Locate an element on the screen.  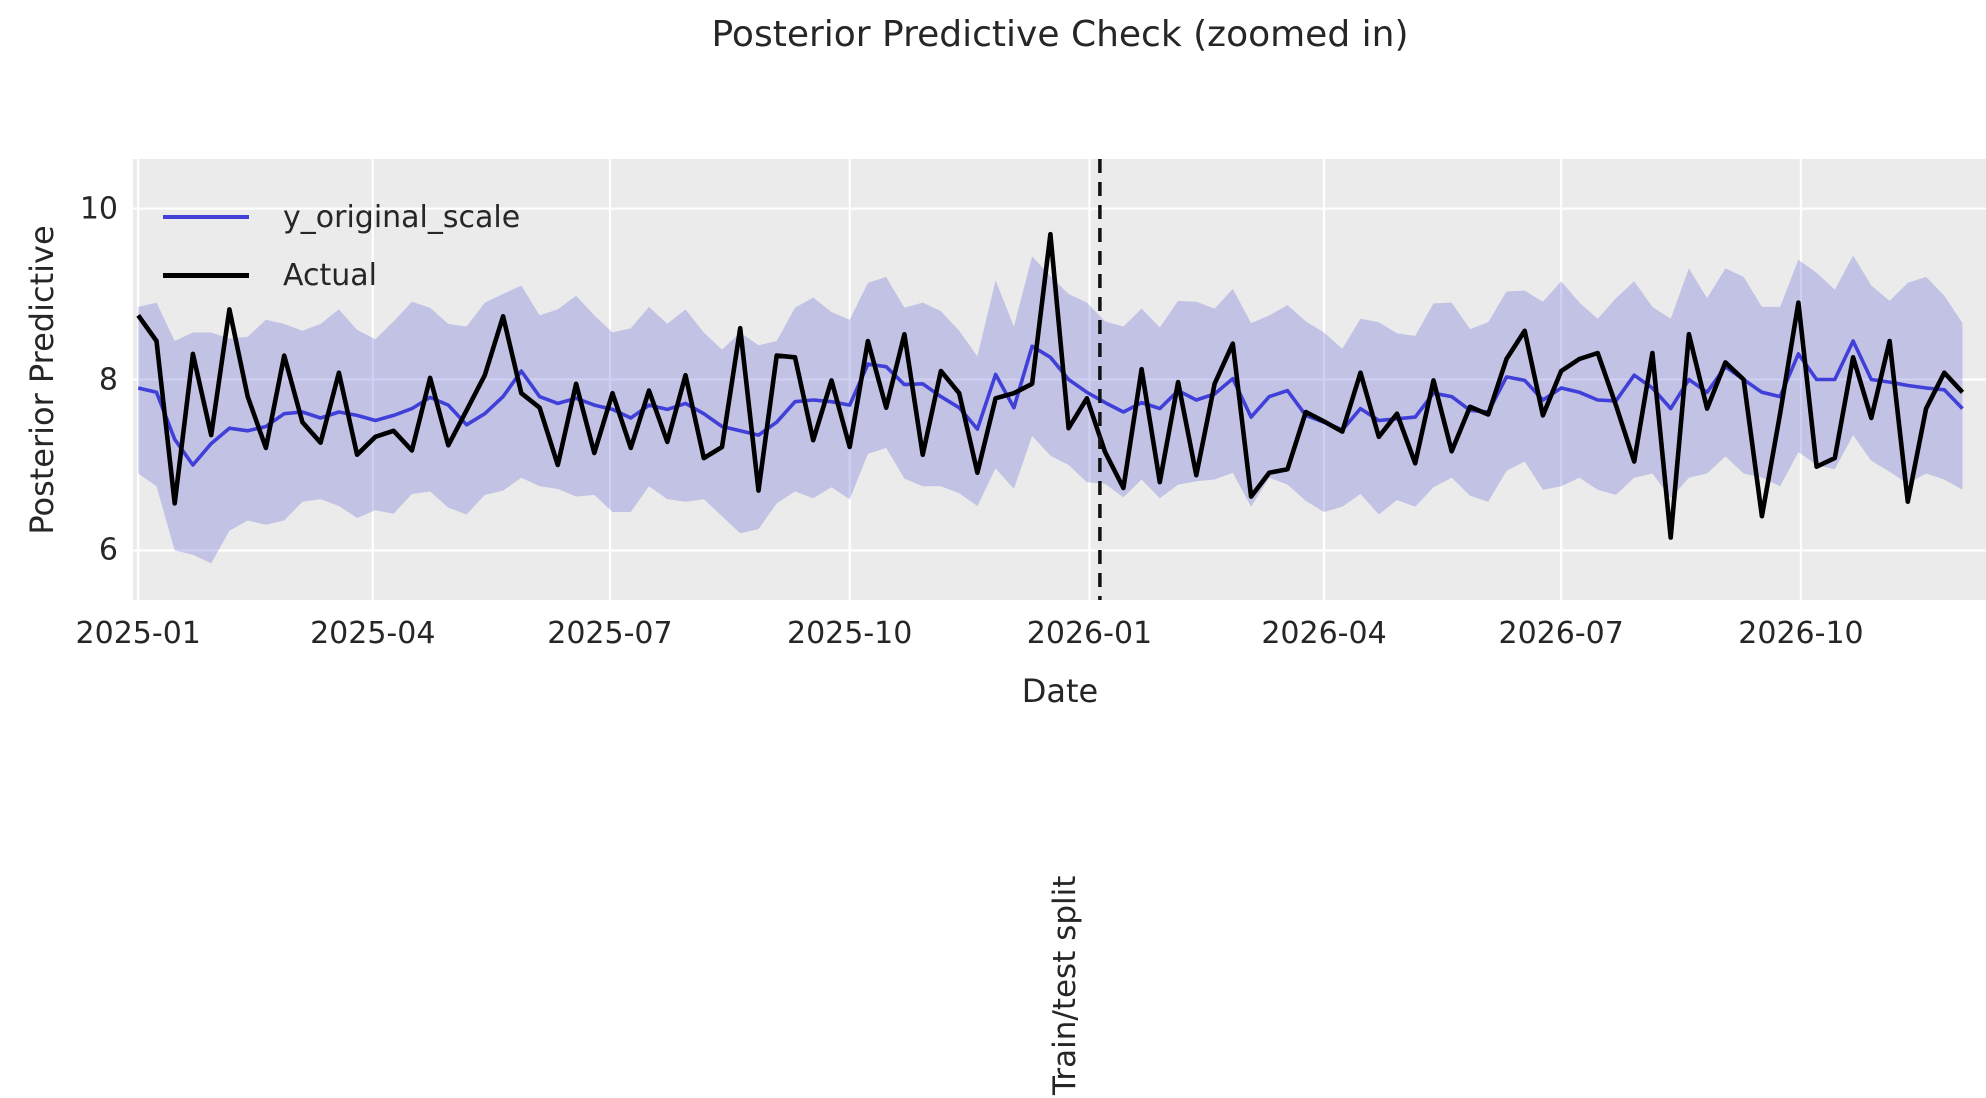
legend-label: Actual is located at coordinates (330, 275).